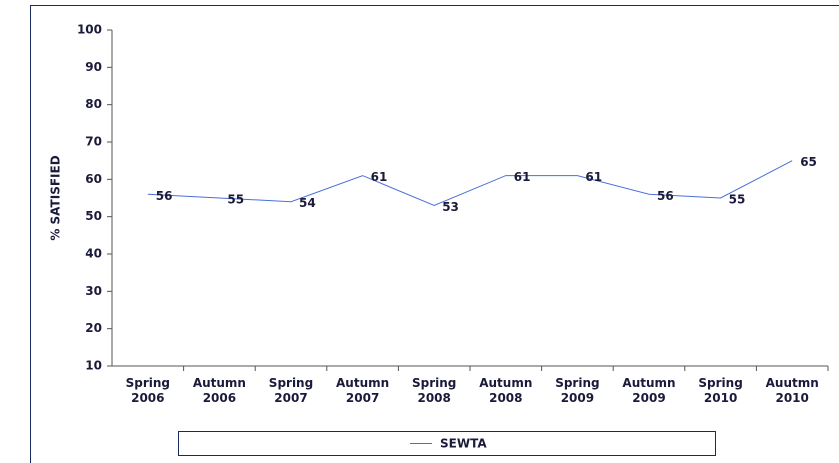 This screenshot has width=839, height=463. I want to click on series-line, so click(470, 183).